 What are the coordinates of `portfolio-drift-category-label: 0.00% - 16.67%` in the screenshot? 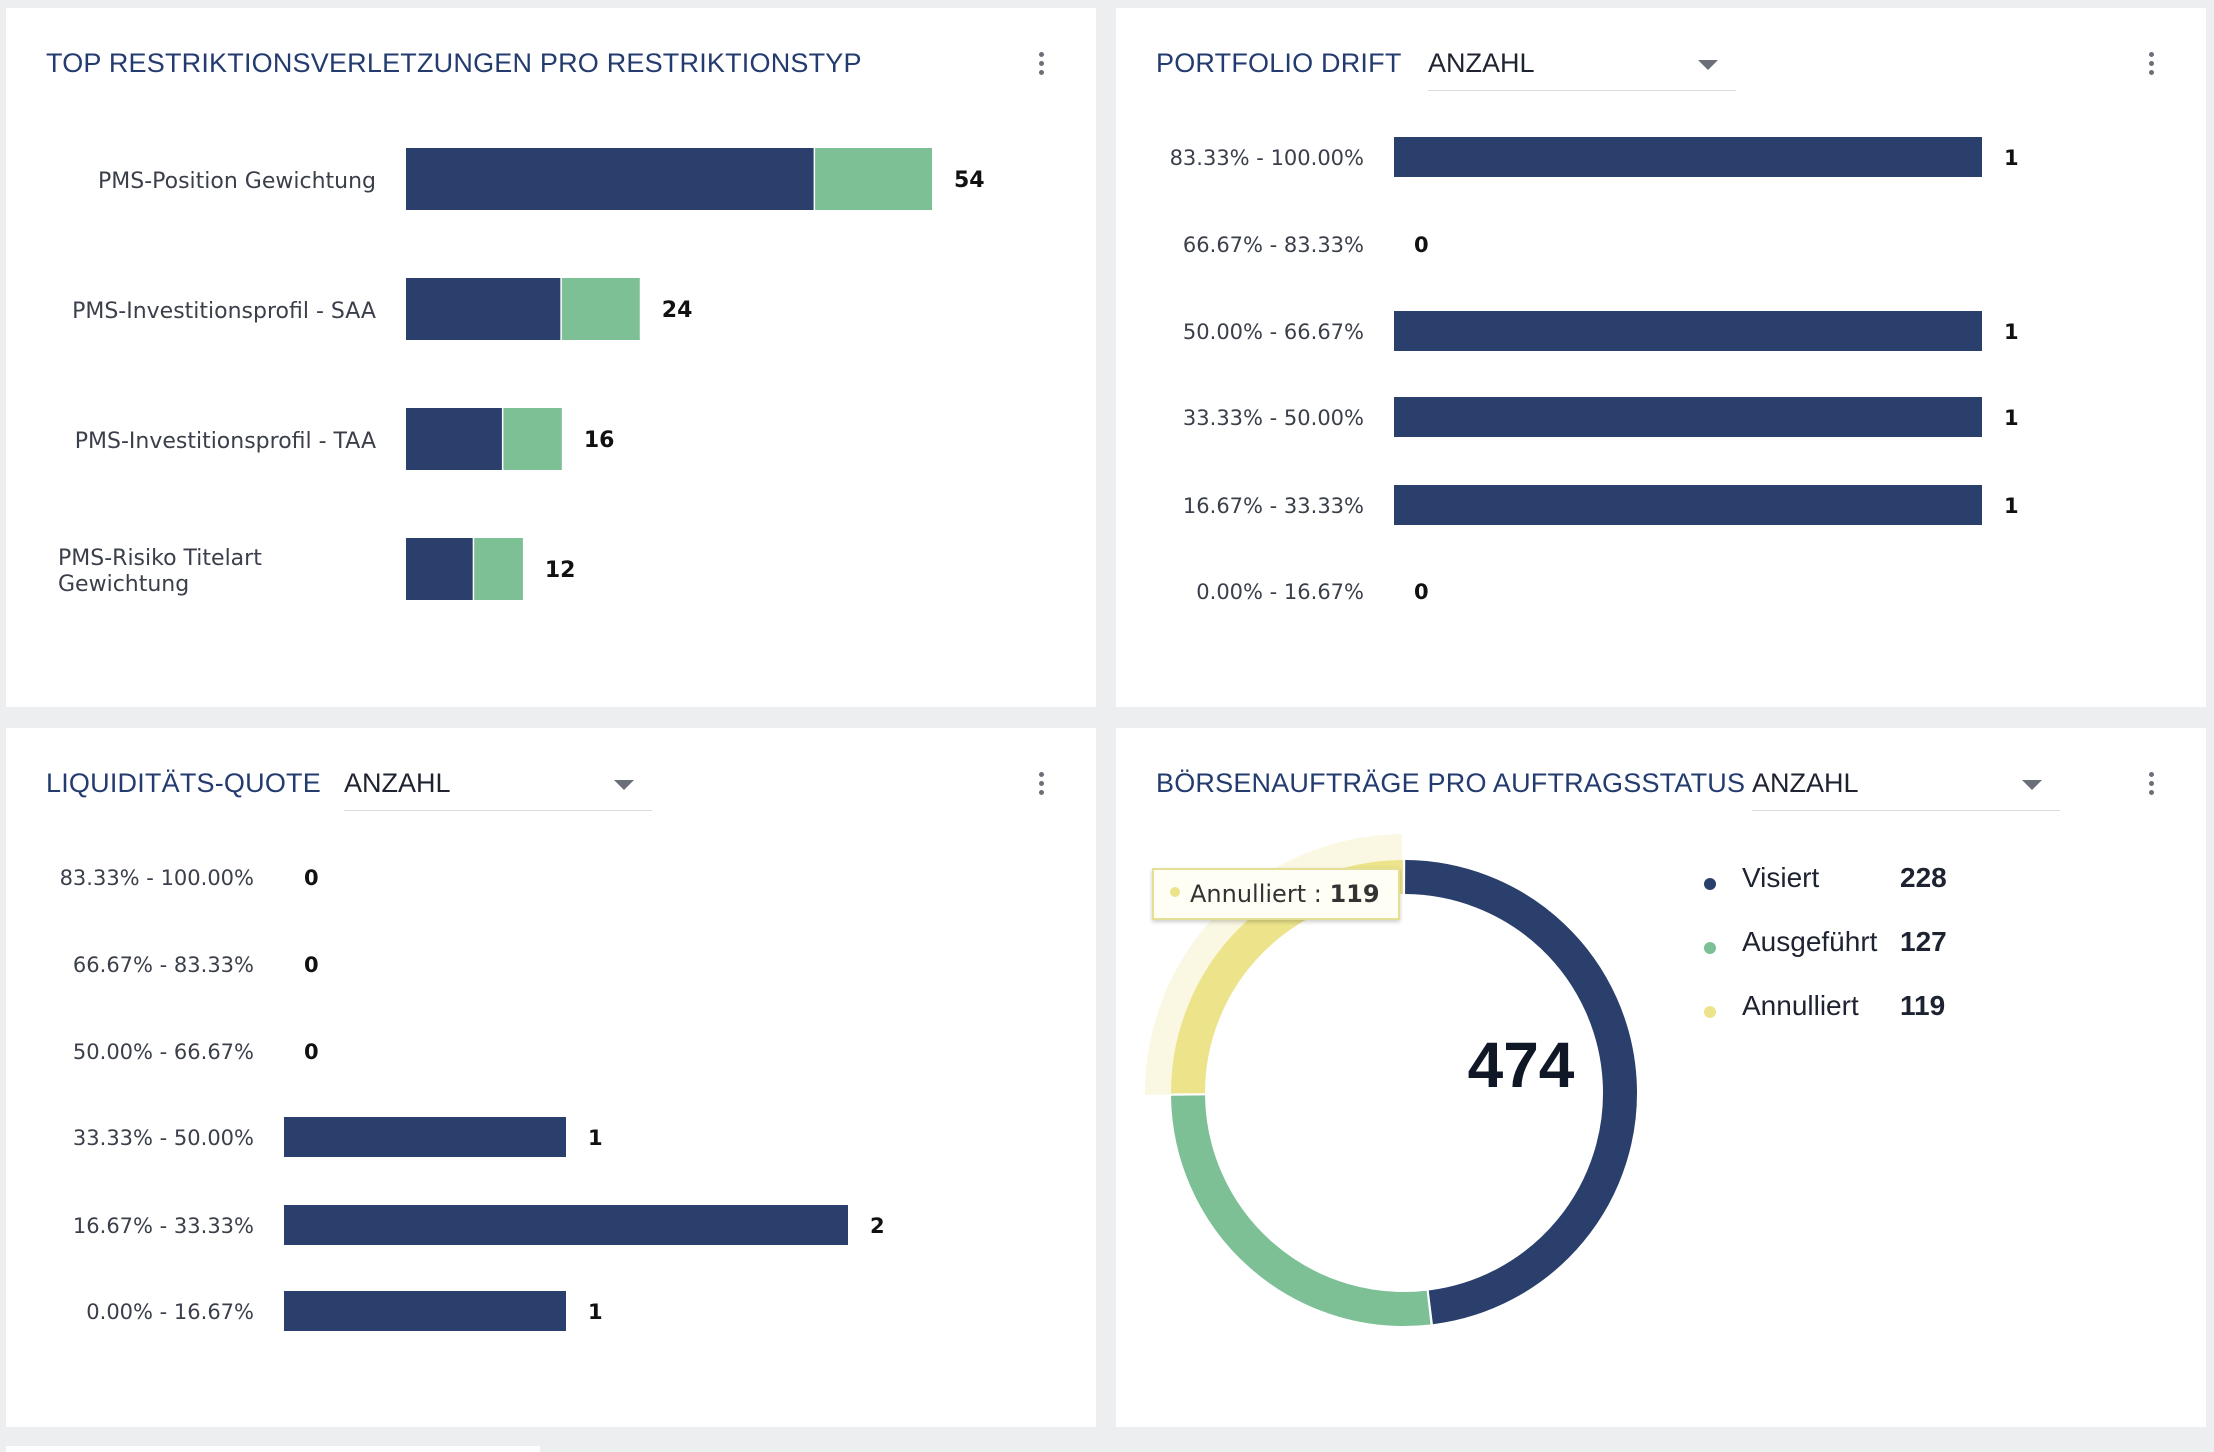 It's located at (1280, 592).